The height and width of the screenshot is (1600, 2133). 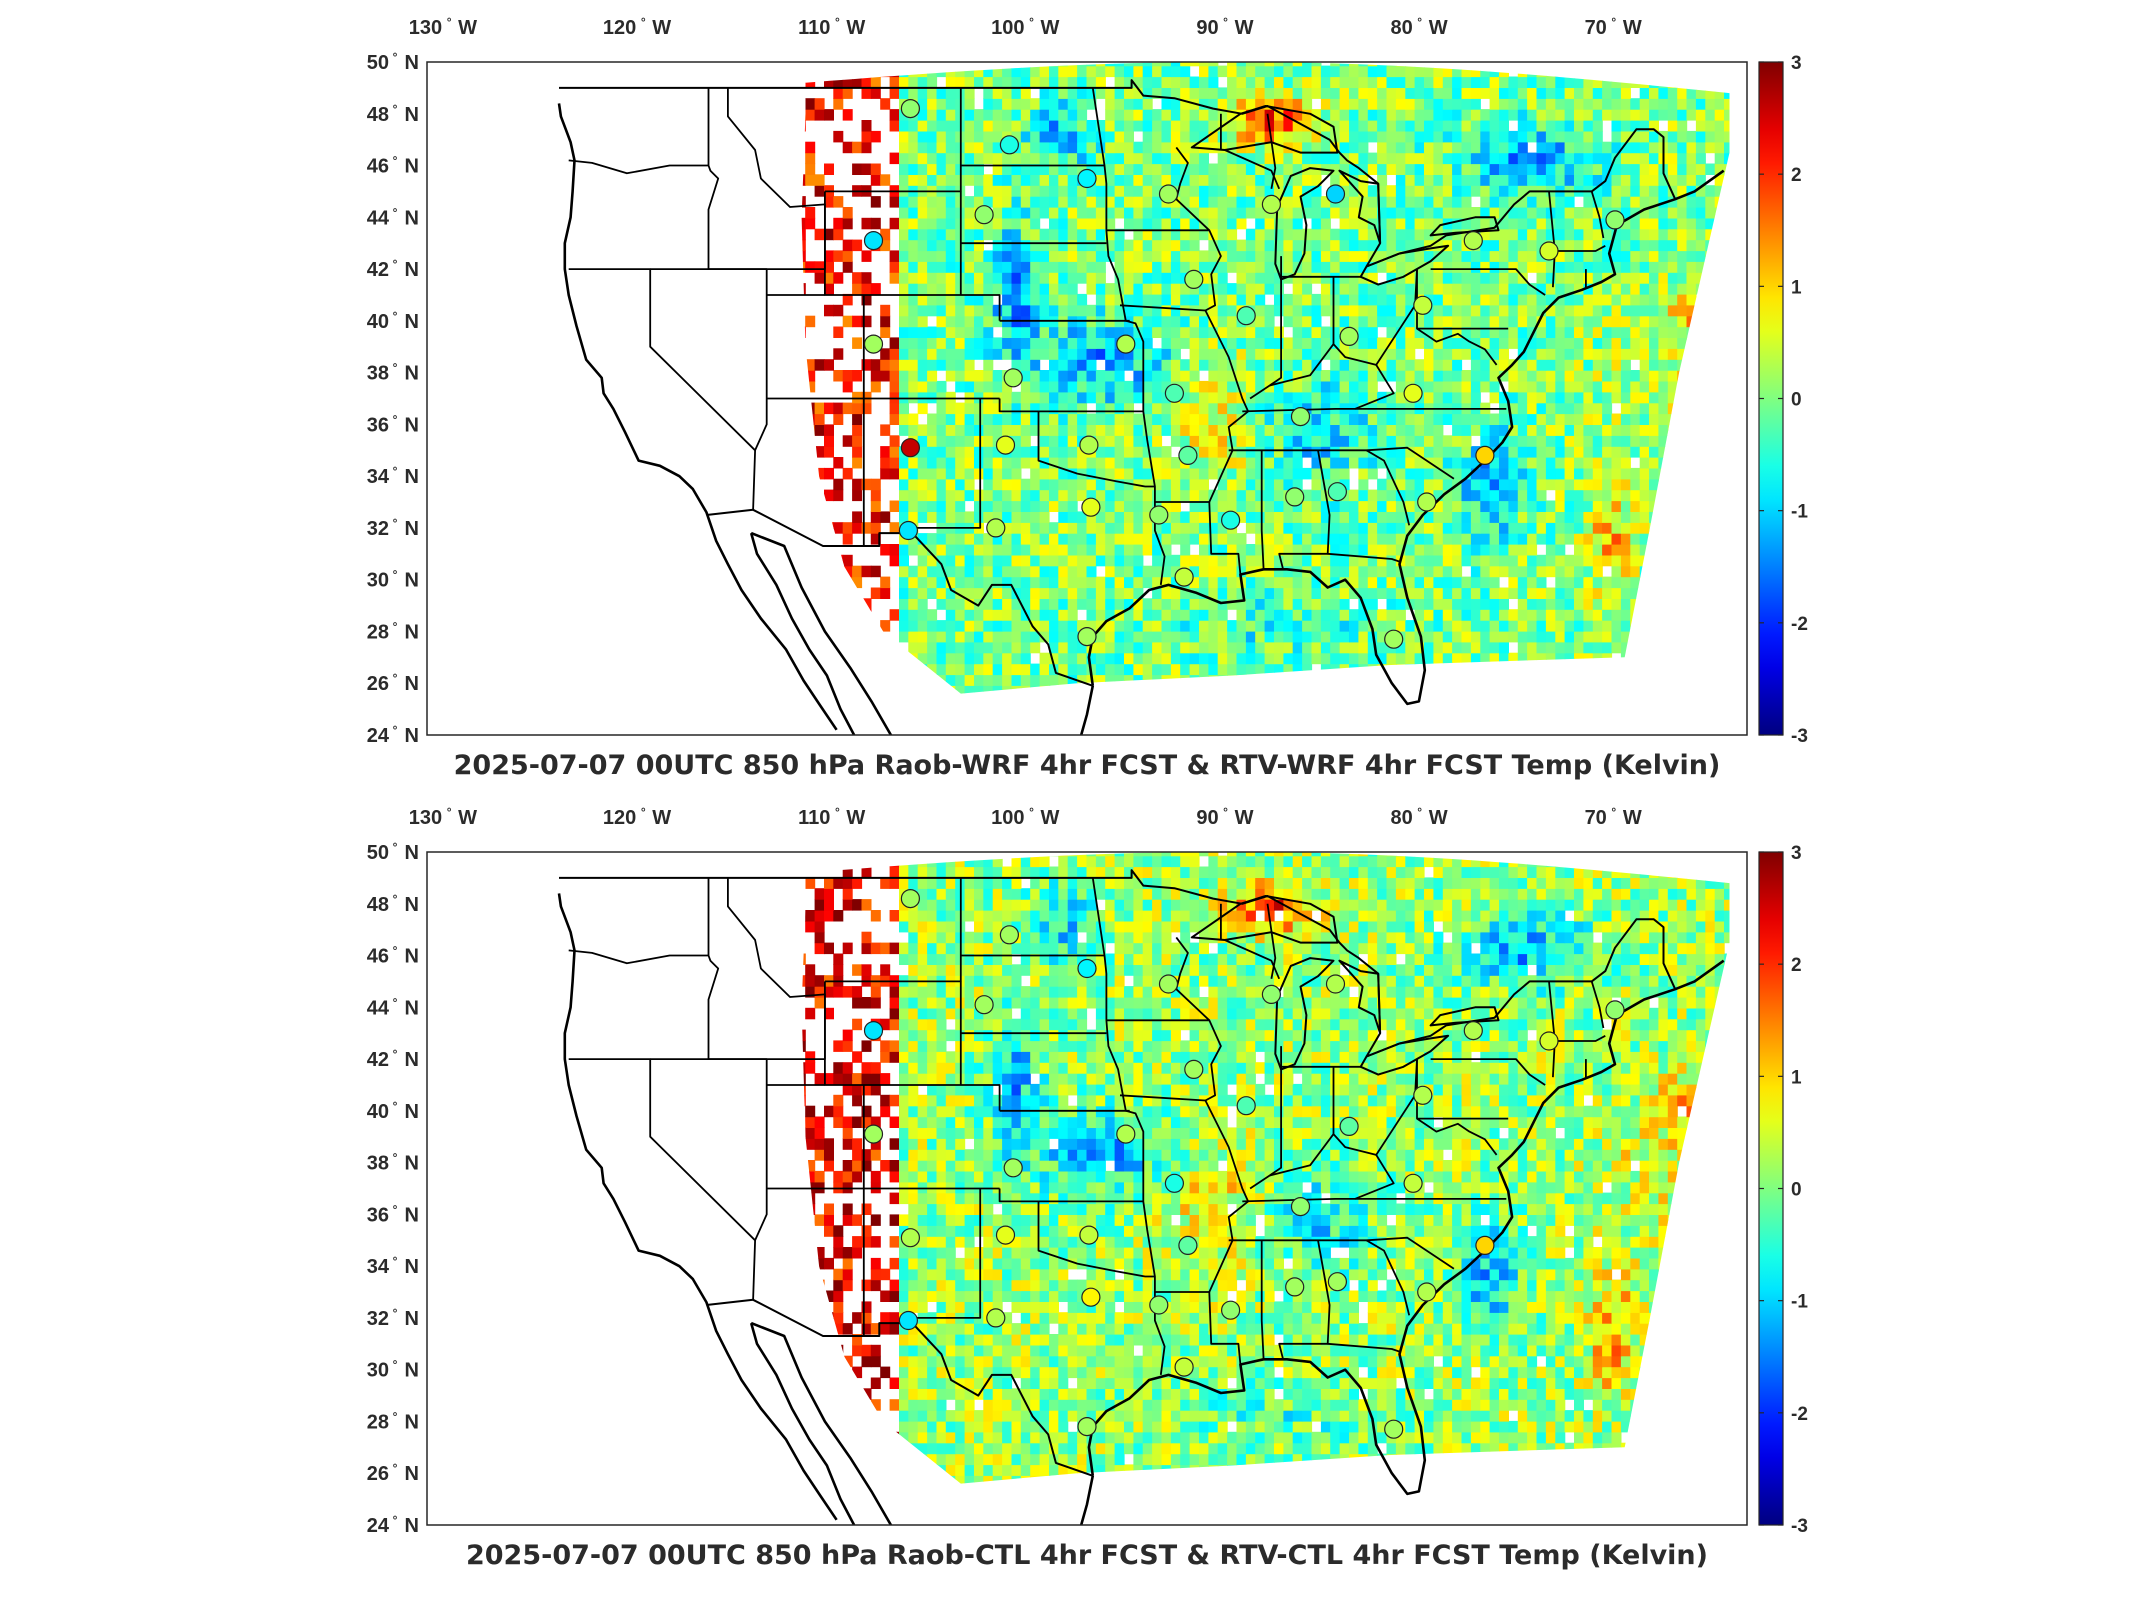 I want to click on latitude-label: 26, so click(x=378, y=1474).